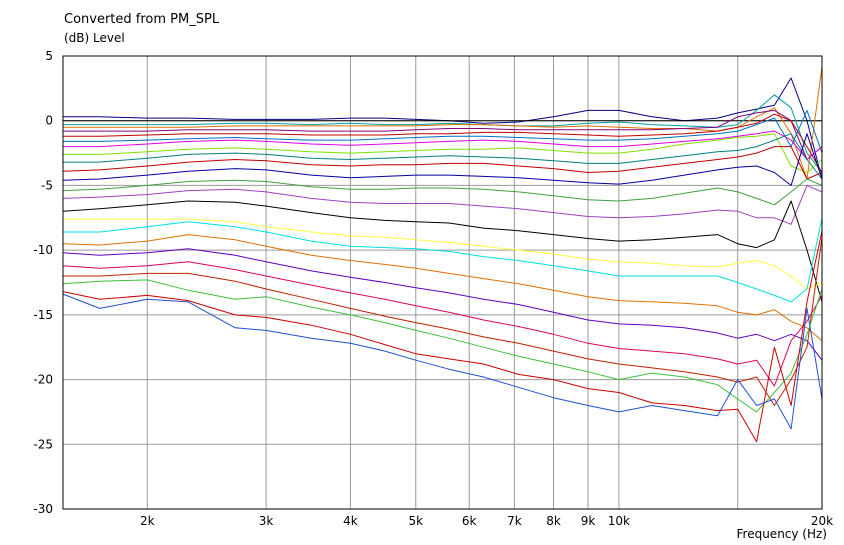 The height and width of the screenshot is (545, 844). What do you see at coordinates (49, 121) in the screenshot?
I see `y-tick-label: 0` at bounding box center [49, 121].